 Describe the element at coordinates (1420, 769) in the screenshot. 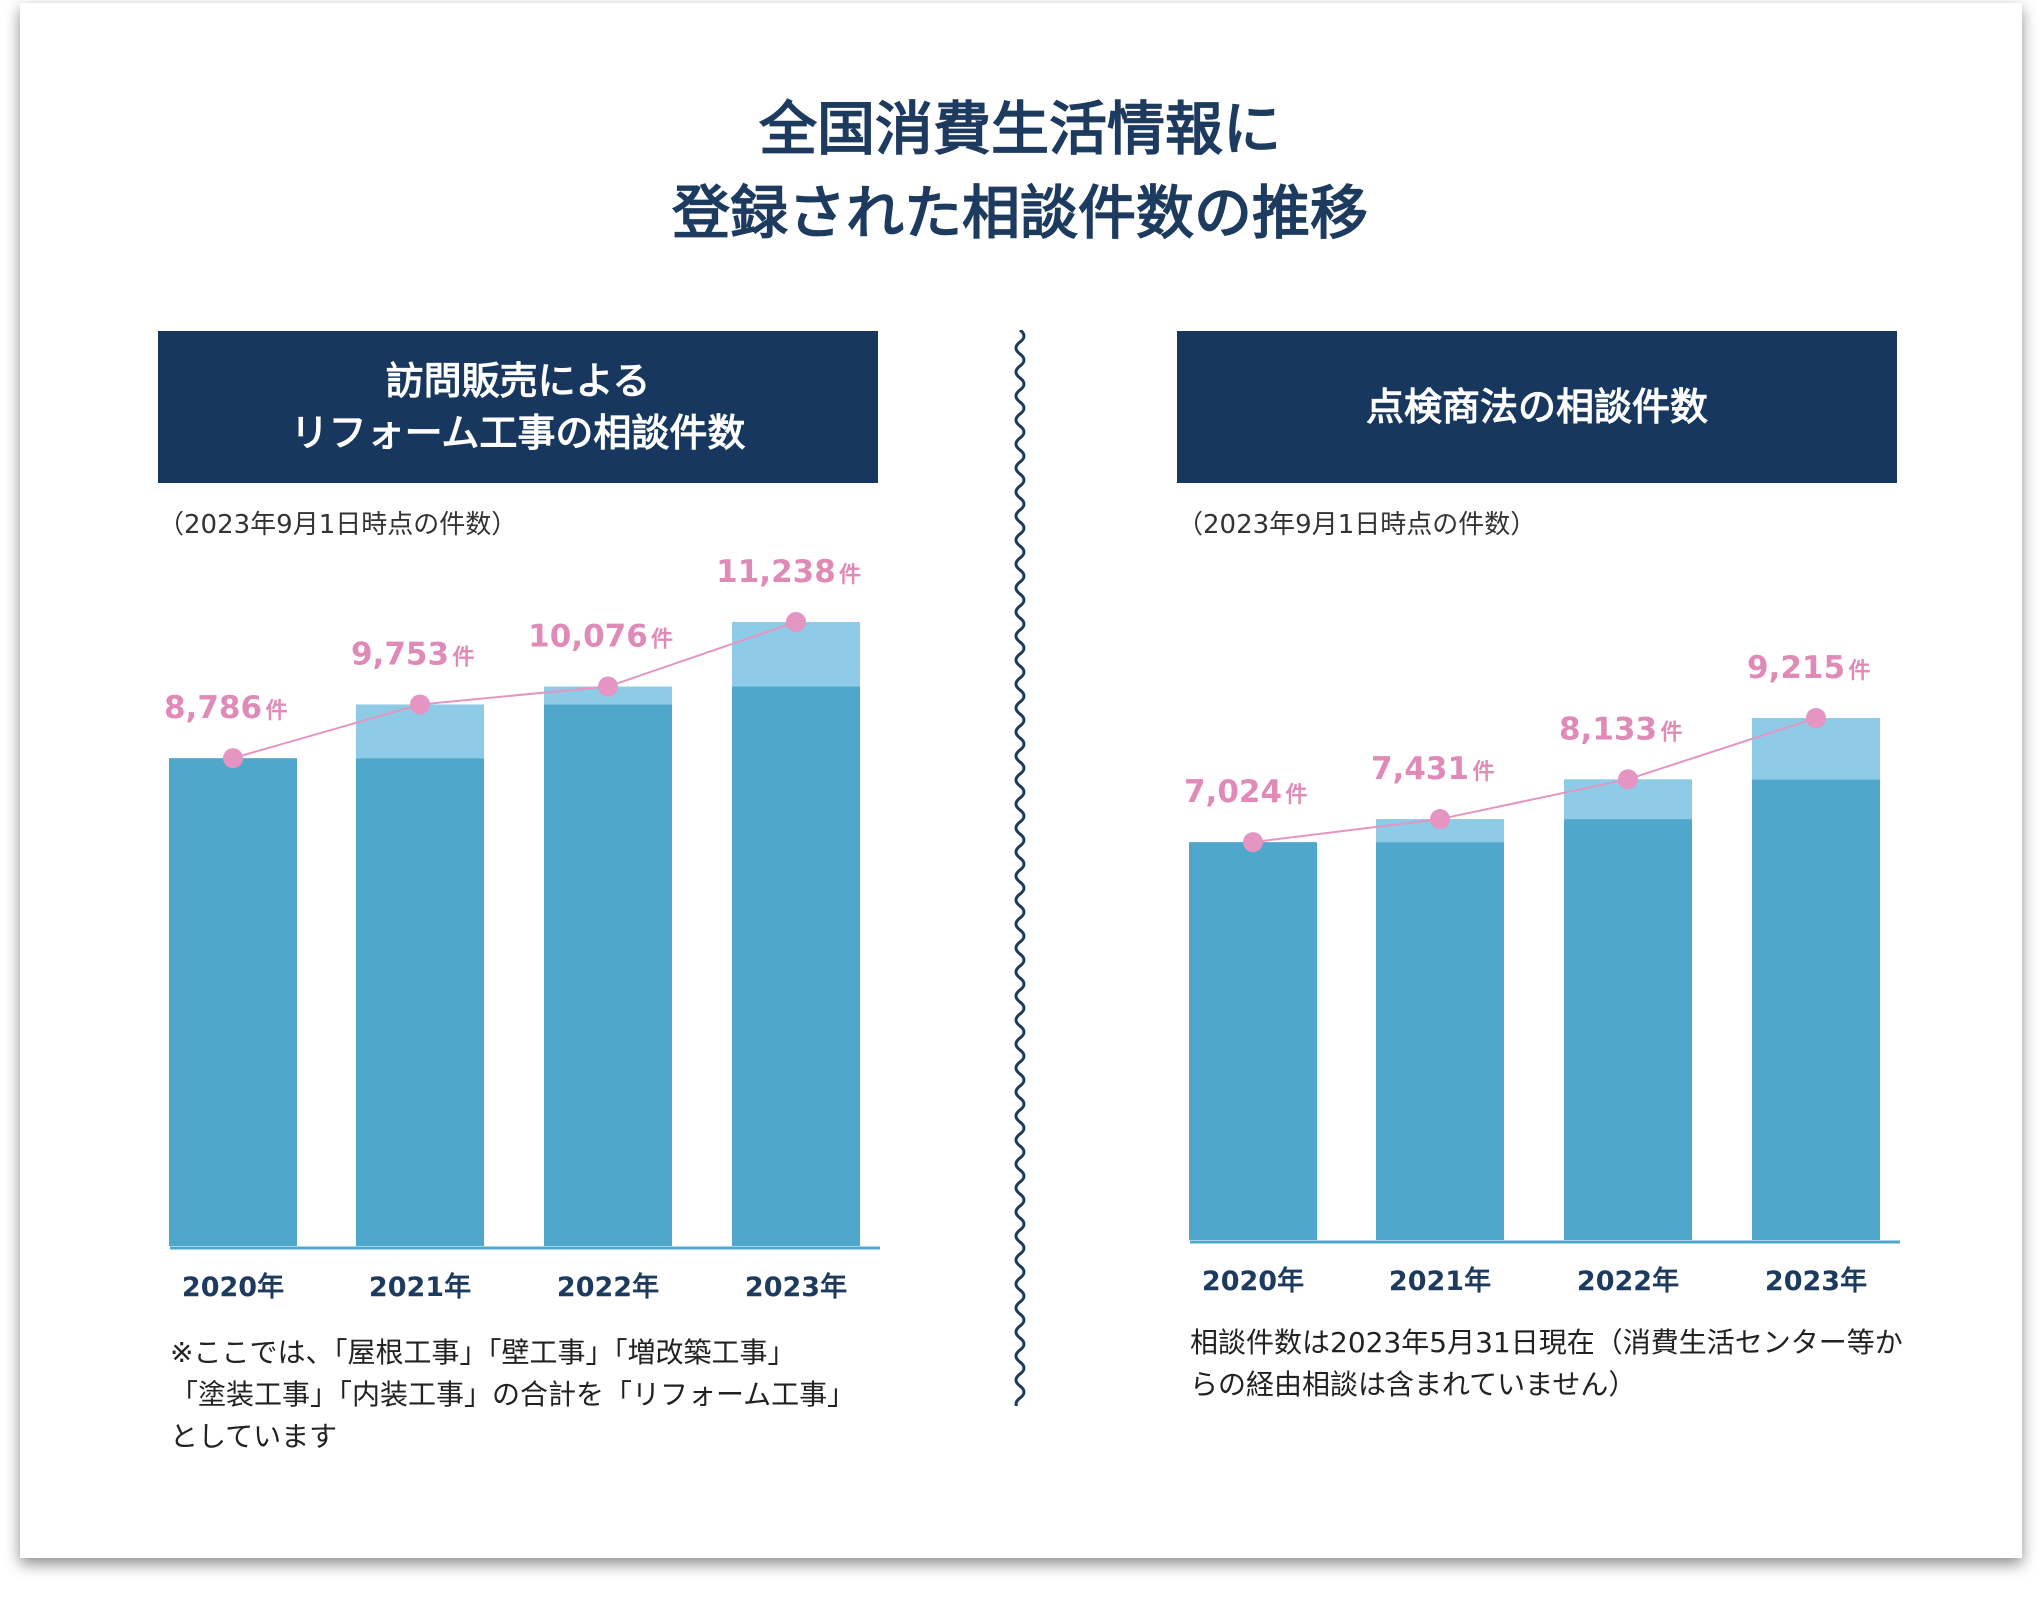

I see `value-label: 7,431` at that location.